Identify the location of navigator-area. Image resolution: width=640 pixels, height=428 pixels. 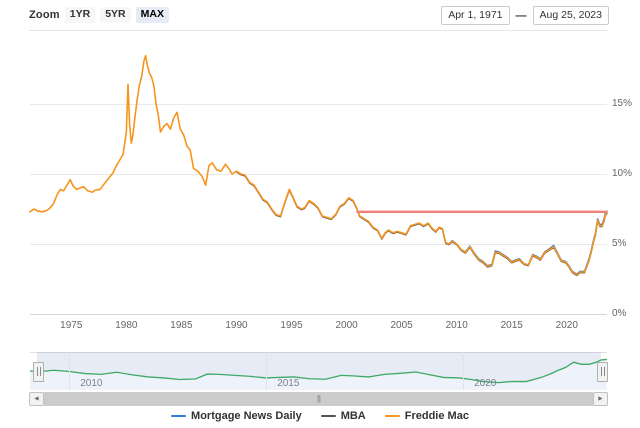
(318, 374).